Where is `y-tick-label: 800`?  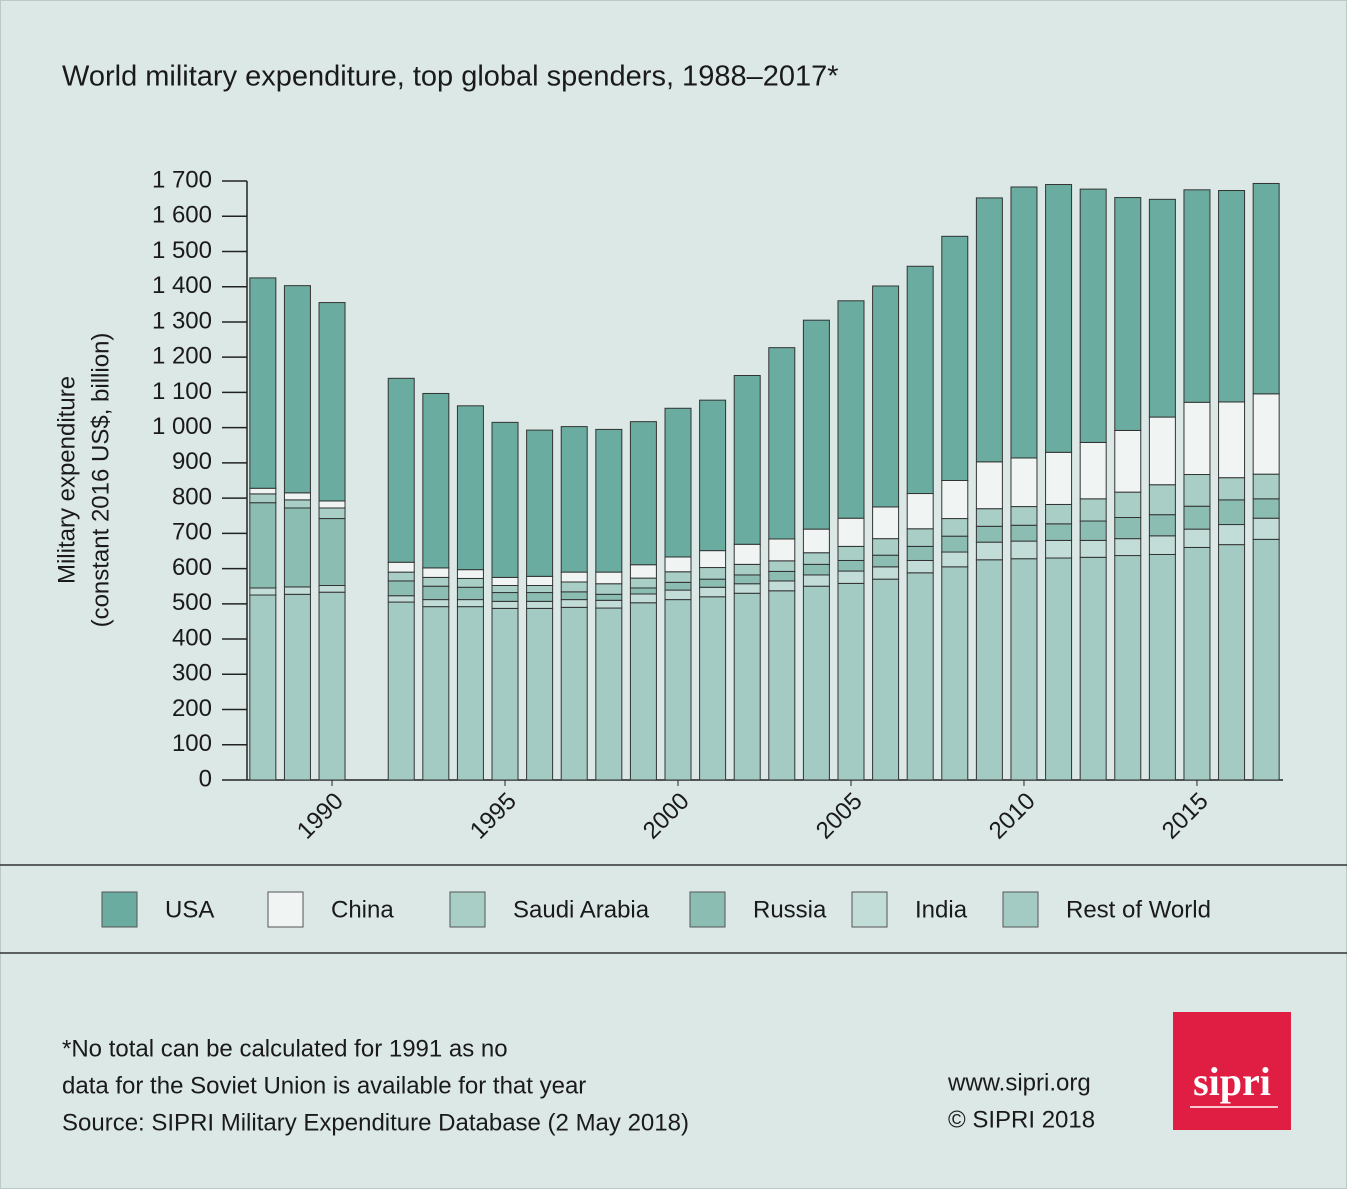
y-tick-label: 800 is located at coordinates (192, 496).